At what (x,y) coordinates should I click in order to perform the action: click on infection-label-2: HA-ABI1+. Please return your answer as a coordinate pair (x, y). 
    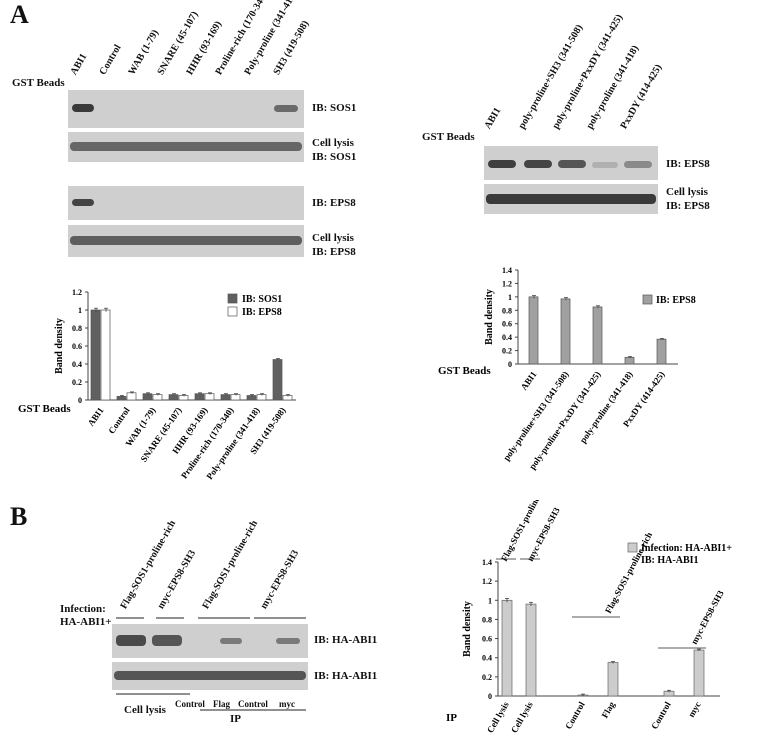
    Looking at the image, I should click on (86, 622).